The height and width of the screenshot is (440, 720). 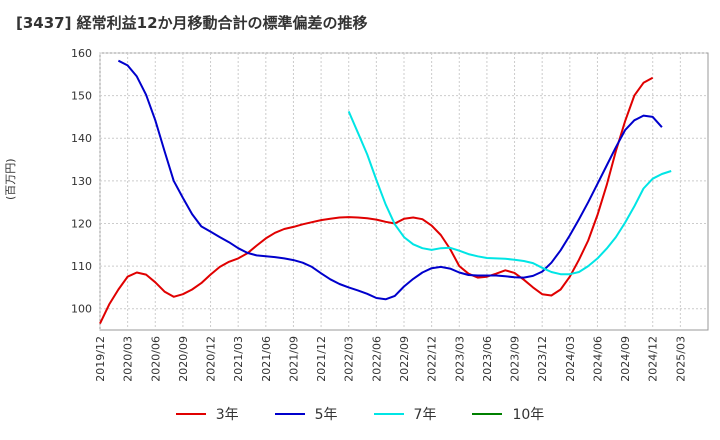 I want to click on x-tick-label: 2022/06, so click(x=376, y=359).